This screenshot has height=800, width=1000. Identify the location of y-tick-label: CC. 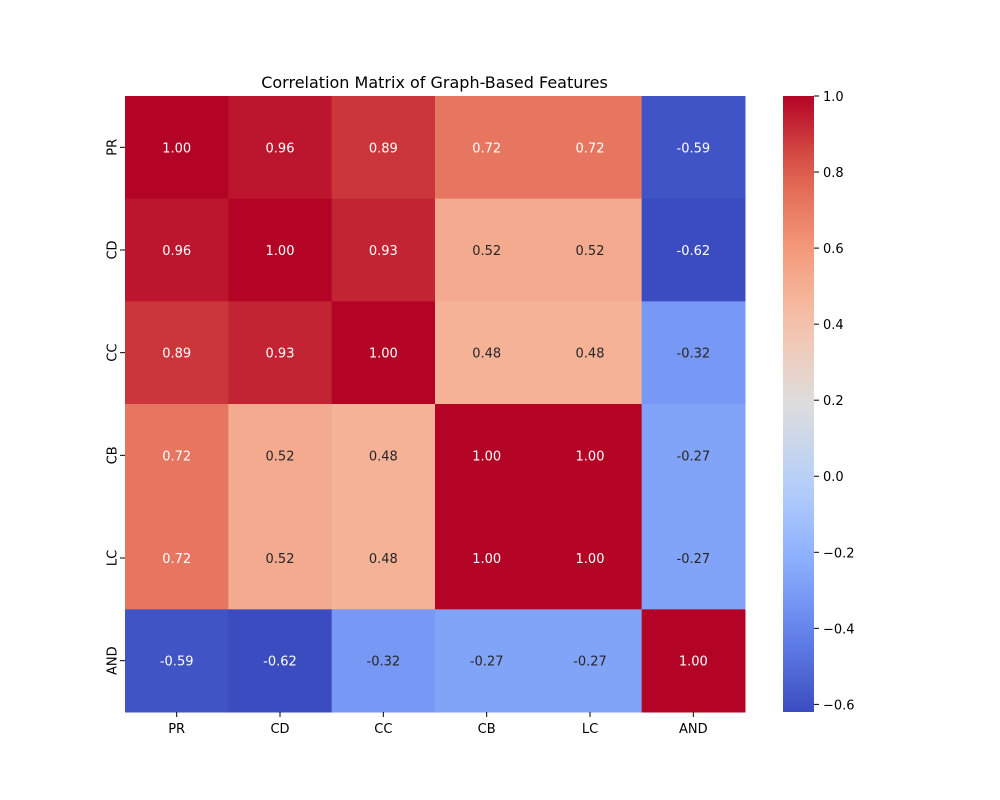
(113, 353).